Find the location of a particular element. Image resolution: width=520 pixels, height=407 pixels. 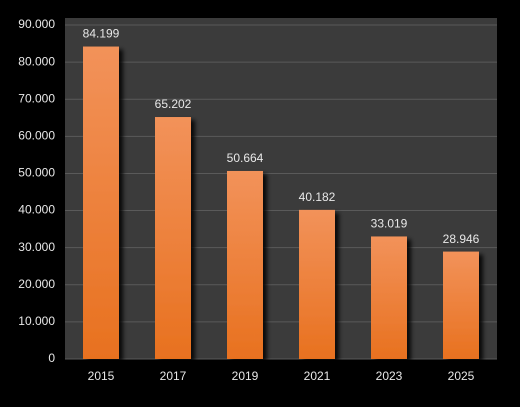

value-label: 50.664 is located at coordinates (245, 158).